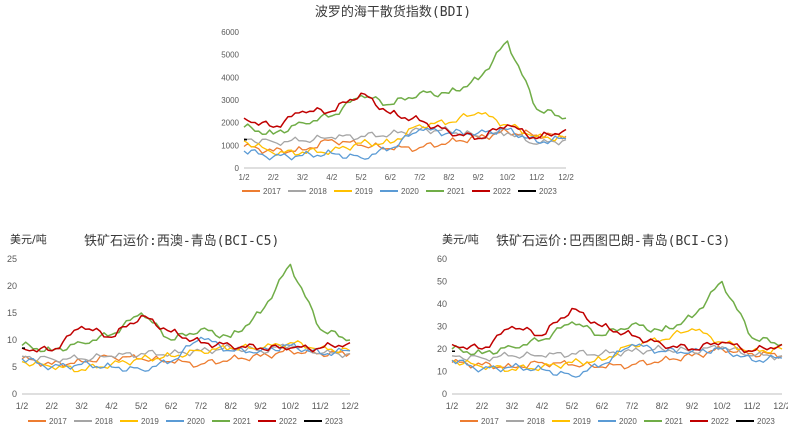  What do you see at coordinates (12, 313) in the screenshot?
I see `y-tick-label: 15` at bounding box center [12, 313].